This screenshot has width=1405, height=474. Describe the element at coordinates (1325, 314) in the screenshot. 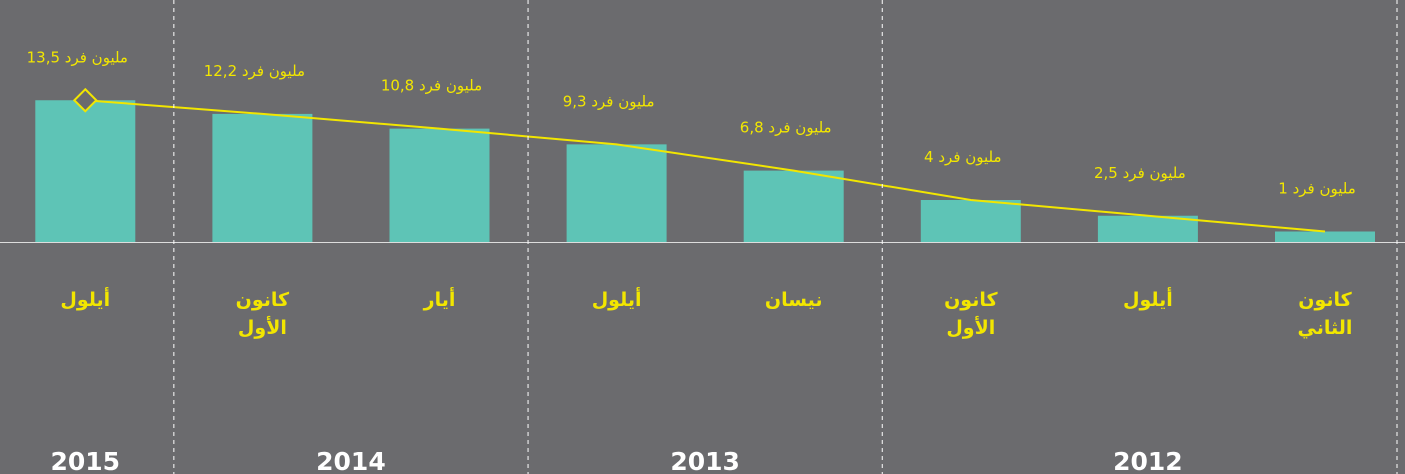

I see `x-tick-label: كانون الثاني` at that location.